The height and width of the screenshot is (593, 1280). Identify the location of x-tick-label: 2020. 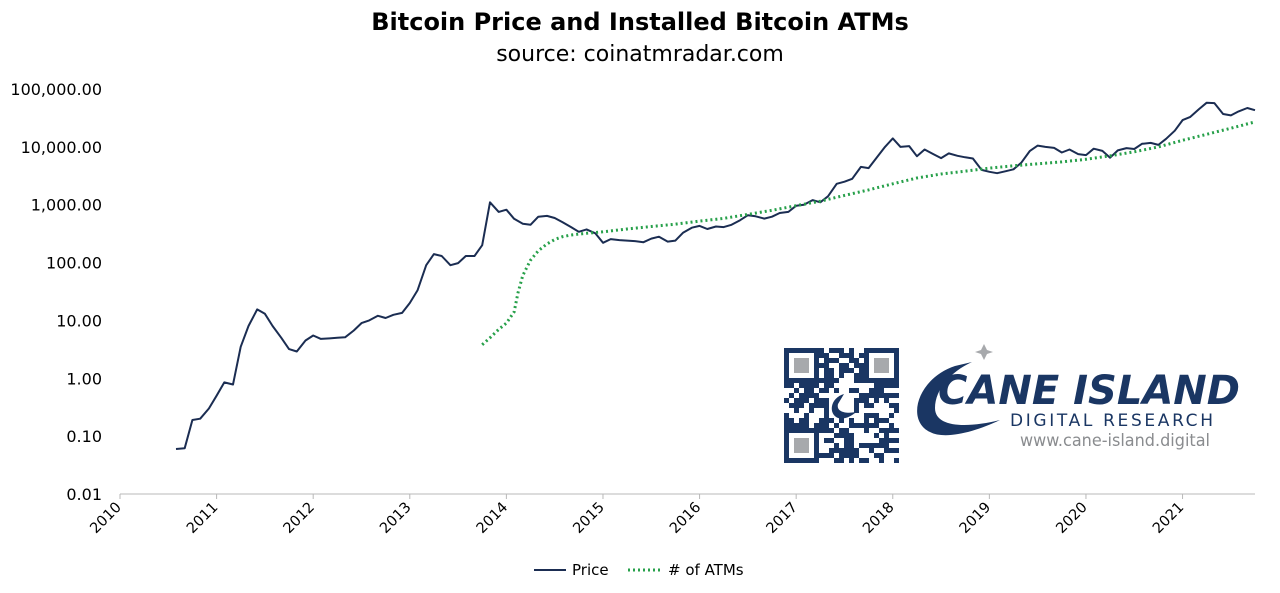
(1071, 518).